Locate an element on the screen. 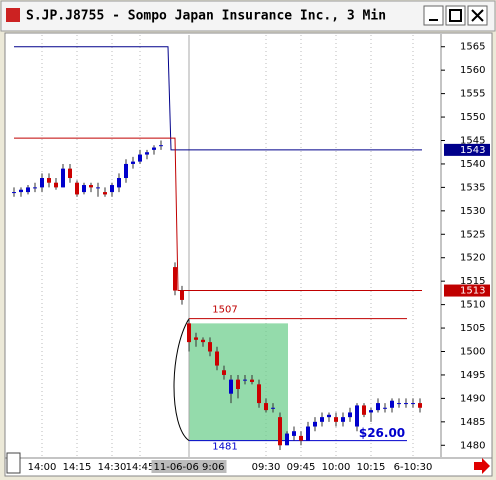  price-tag is located at coordinates (467, 149).